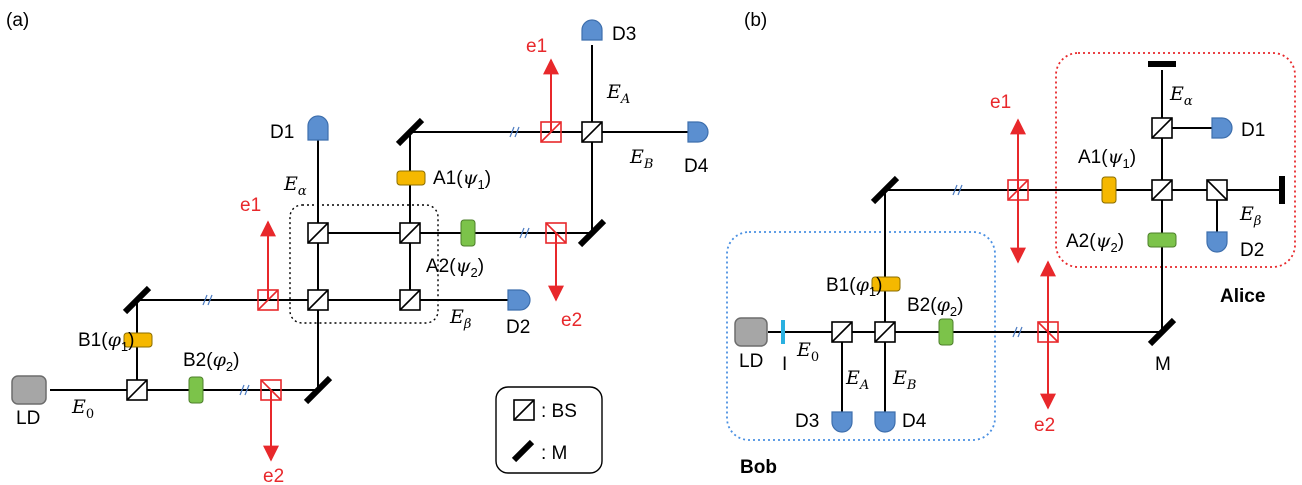 This screenshot has height=485, width=1302. I want to click on detector-d2-icon, so click(519, 300).